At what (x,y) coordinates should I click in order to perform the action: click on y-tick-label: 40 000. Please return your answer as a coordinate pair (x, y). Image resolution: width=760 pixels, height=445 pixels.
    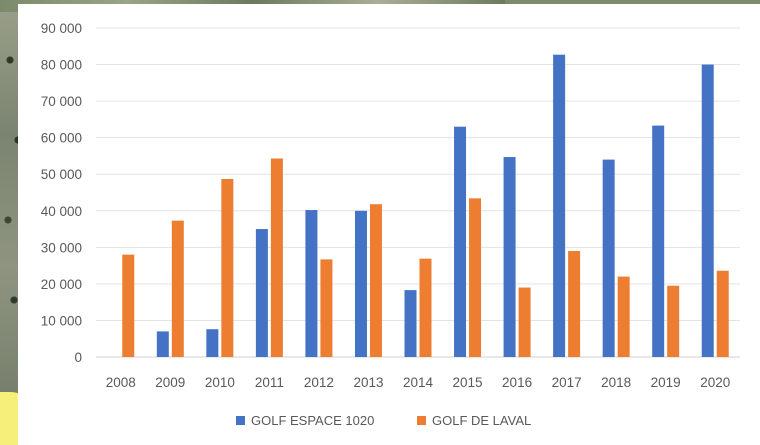
    Looking at the image, I should click on (61, 211).